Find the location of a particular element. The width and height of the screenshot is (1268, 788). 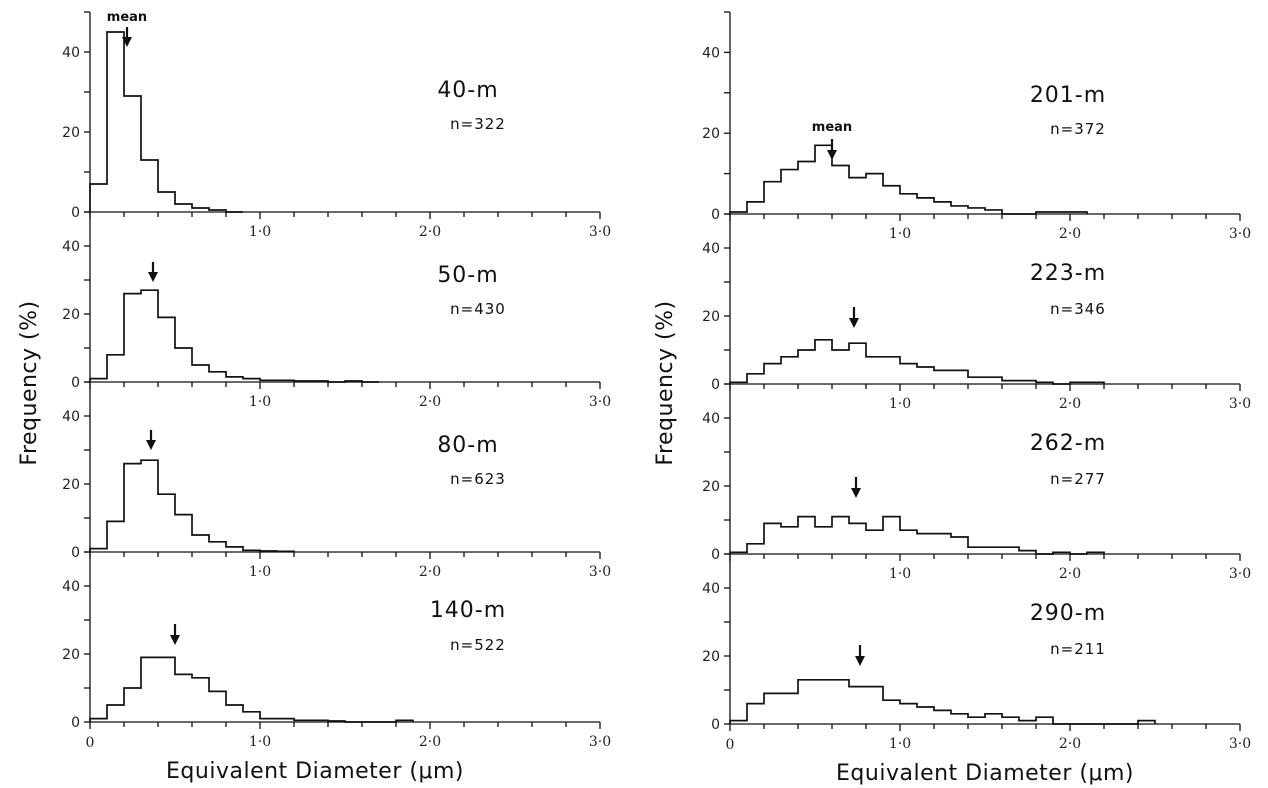

panel-sample-size: n=346 is located at coordinates (1078, 309).